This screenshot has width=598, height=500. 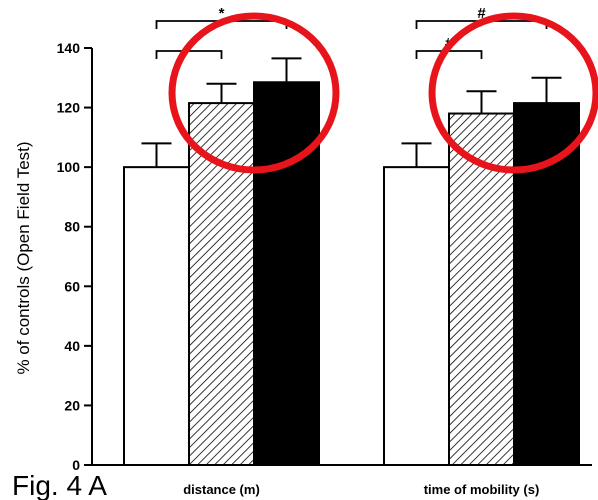 What do you see at coordinates (482, 489) in the screenshot?
I see `x-category-label: time of mobility (s)` at bounding box center [482, 489].